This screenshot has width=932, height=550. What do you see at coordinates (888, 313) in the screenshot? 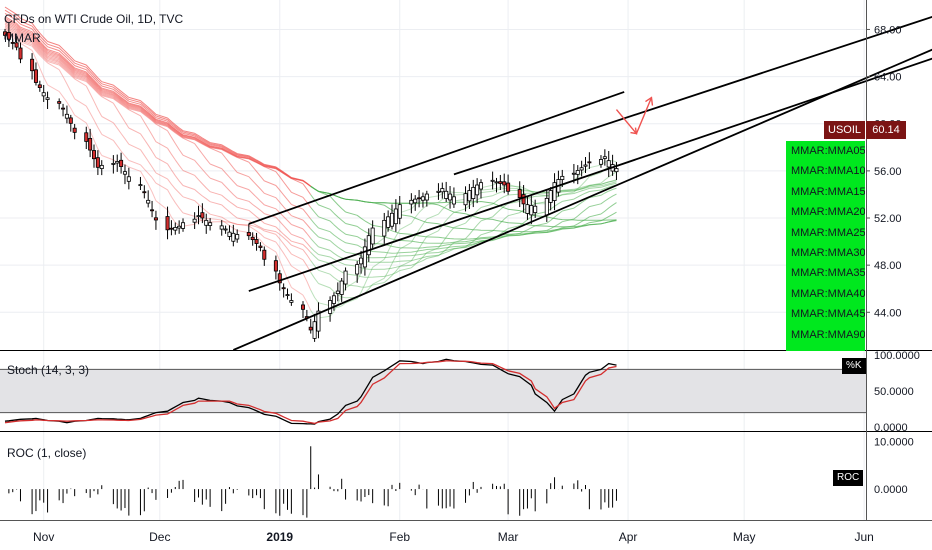
I see `price-tick-label: 44.00` at bounding box center [888, 313].